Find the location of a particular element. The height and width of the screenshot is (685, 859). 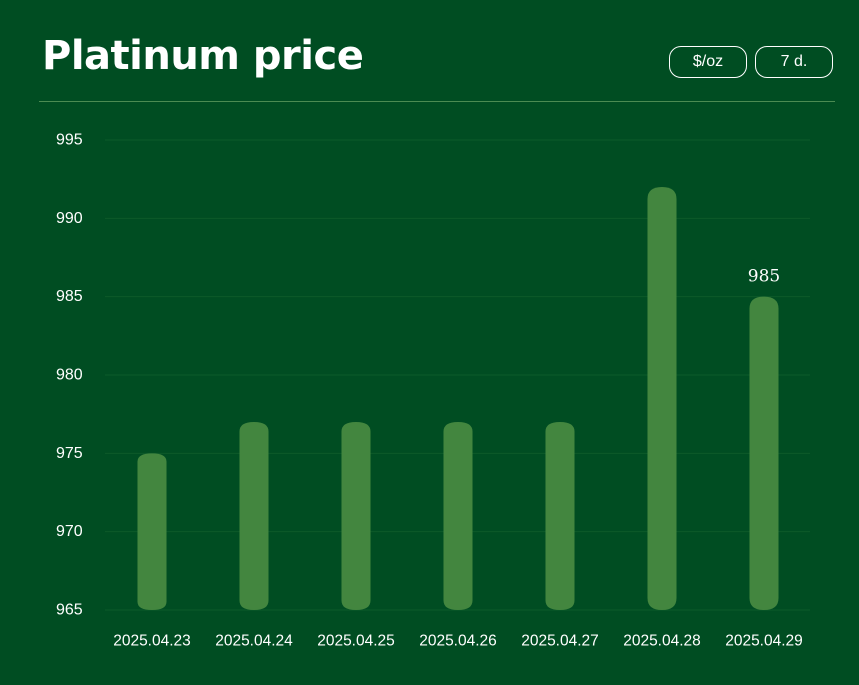

y-tick-label: 965 is located at coordinates (69, 610).